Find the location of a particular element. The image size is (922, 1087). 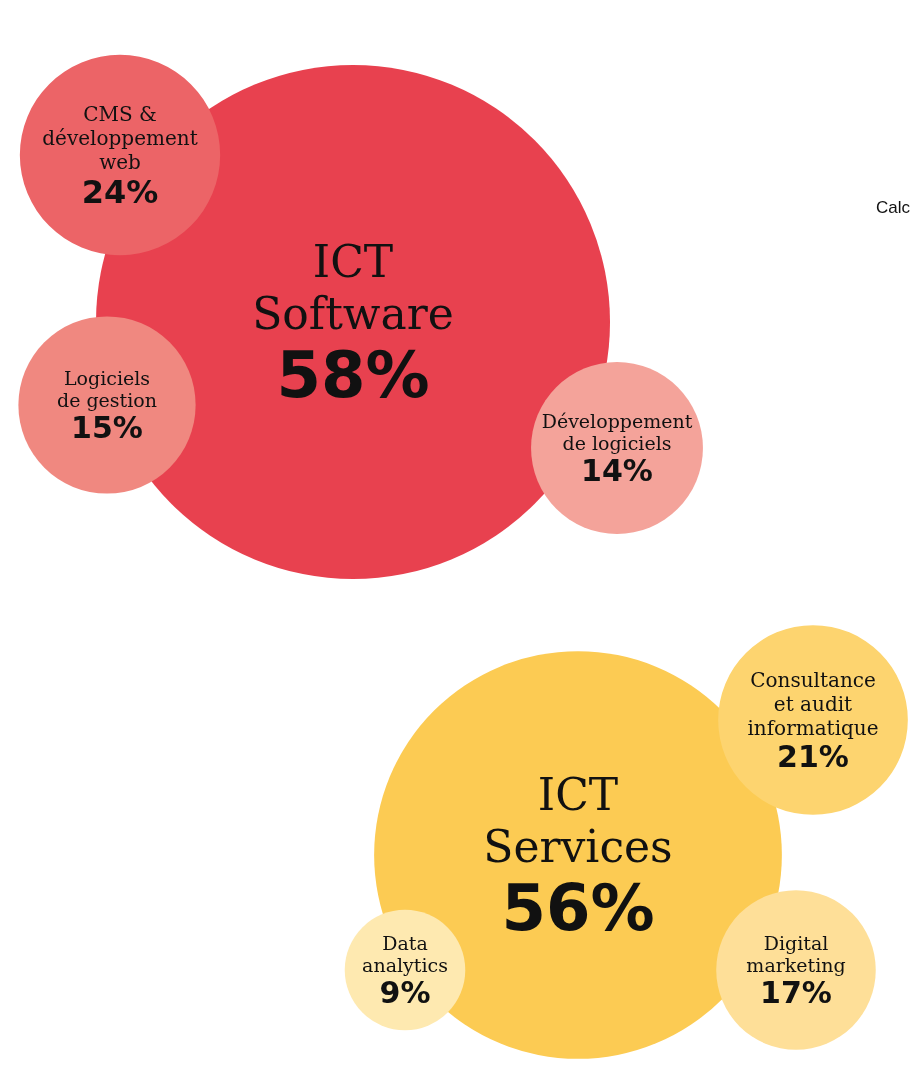

data-label: 14% is located at coordinates (617, 471).